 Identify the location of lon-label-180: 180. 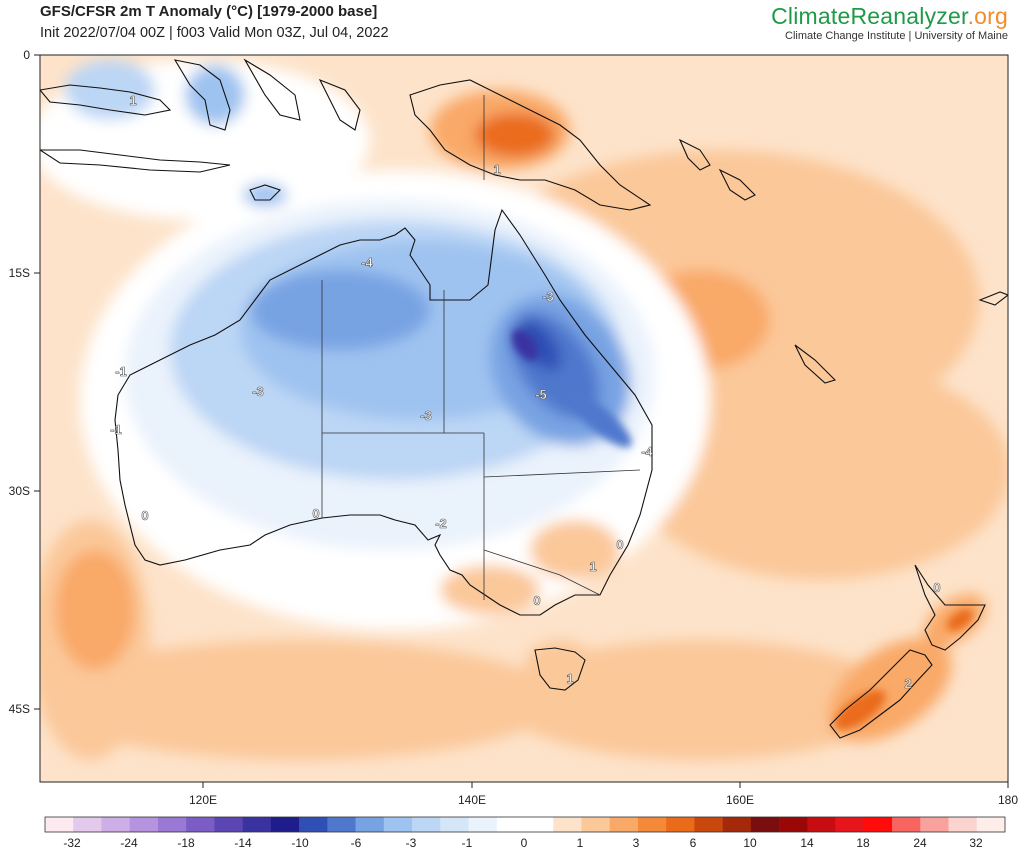
(1008, 800).